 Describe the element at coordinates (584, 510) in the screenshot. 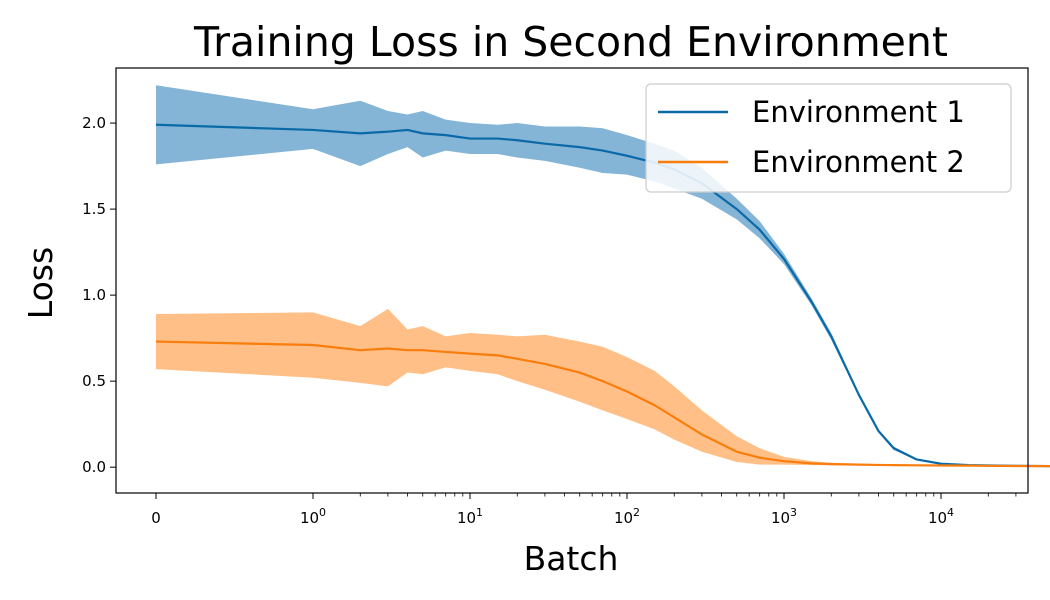

I see `x-axis-ticks: 0 100 10¹ 10² 10³ 10⁴` at that location.